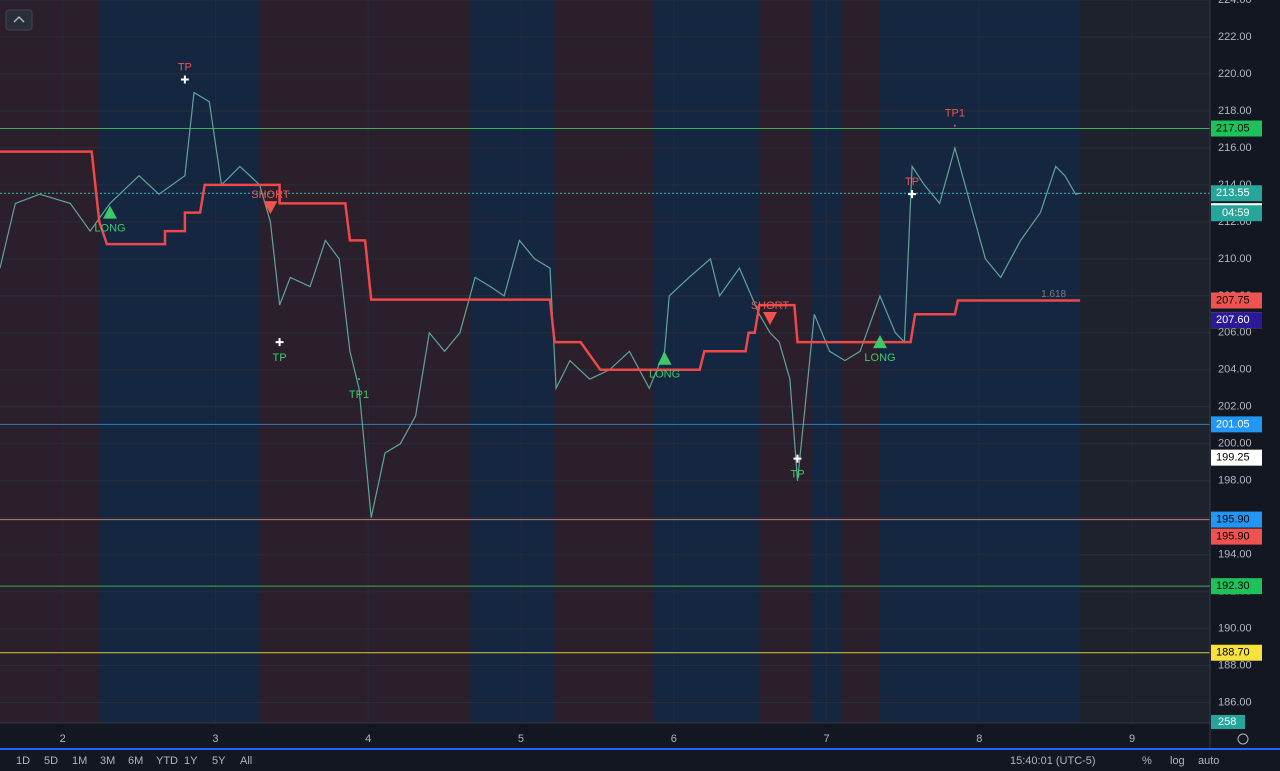 This screenshot has width=1280, height=771. I want to click on countdown: 04:59, so click(1236, 213).